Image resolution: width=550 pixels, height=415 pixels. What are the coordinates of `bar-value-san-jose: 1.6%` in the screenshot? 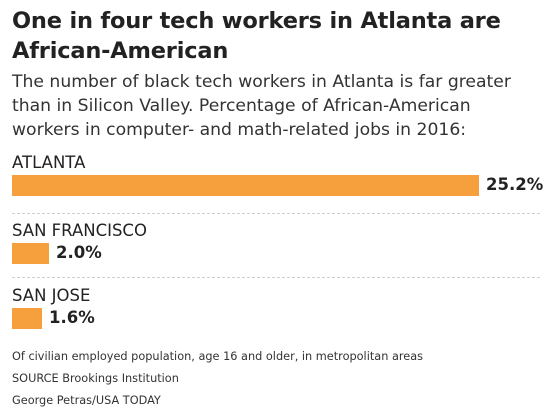 It's located at (72, 317).